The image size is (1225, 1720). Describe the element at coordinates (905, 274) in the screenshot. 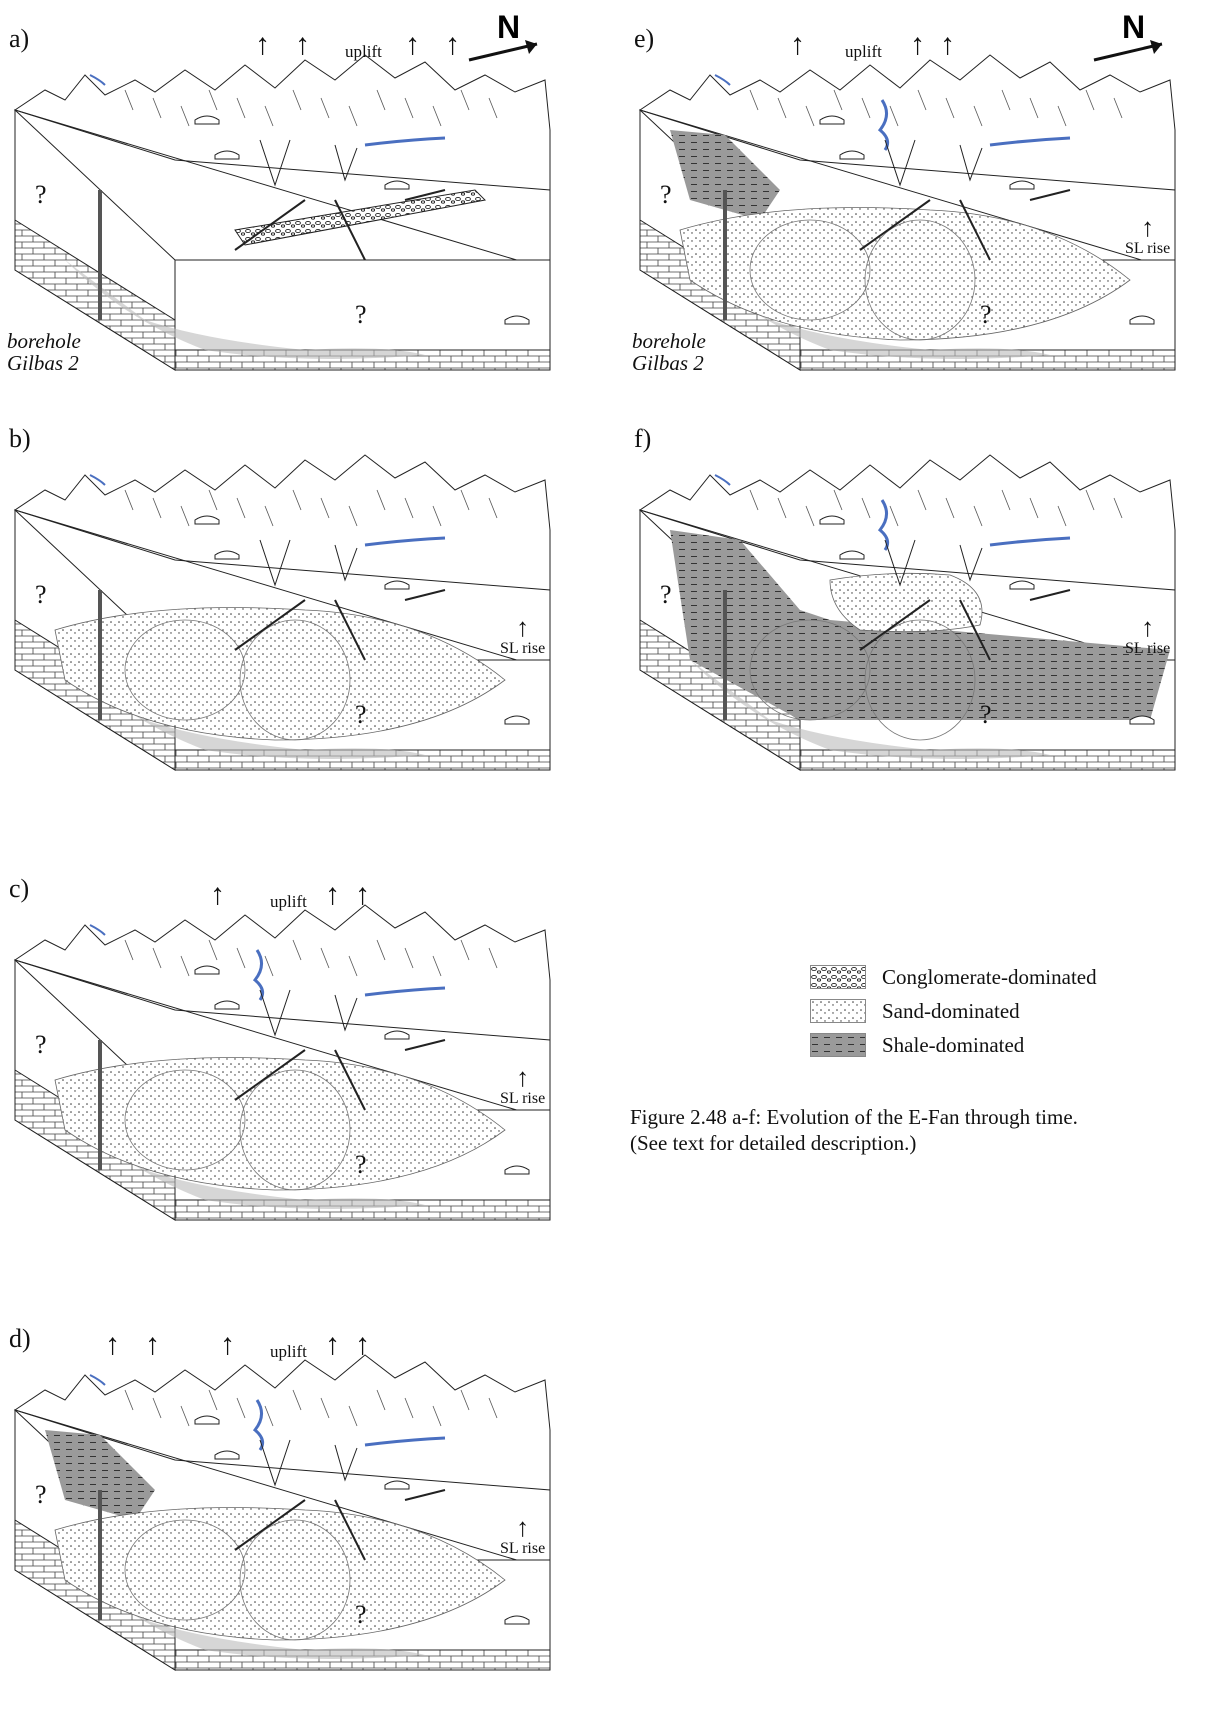

I see `sand-fan` at that location.